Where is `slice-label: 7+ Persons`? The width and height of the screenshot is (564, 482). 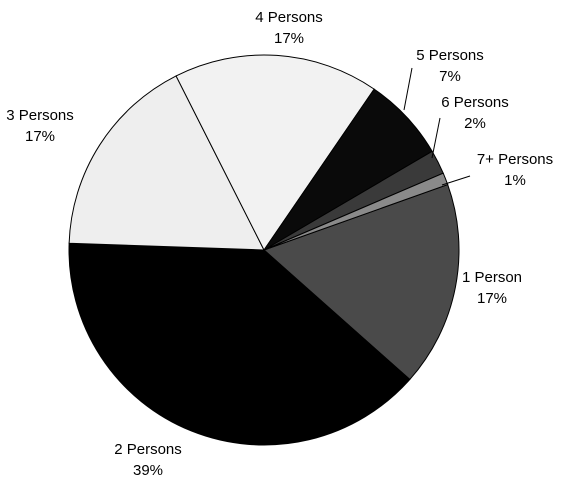 slice-label: 7+ Persons is located at coordinates (515, 159).